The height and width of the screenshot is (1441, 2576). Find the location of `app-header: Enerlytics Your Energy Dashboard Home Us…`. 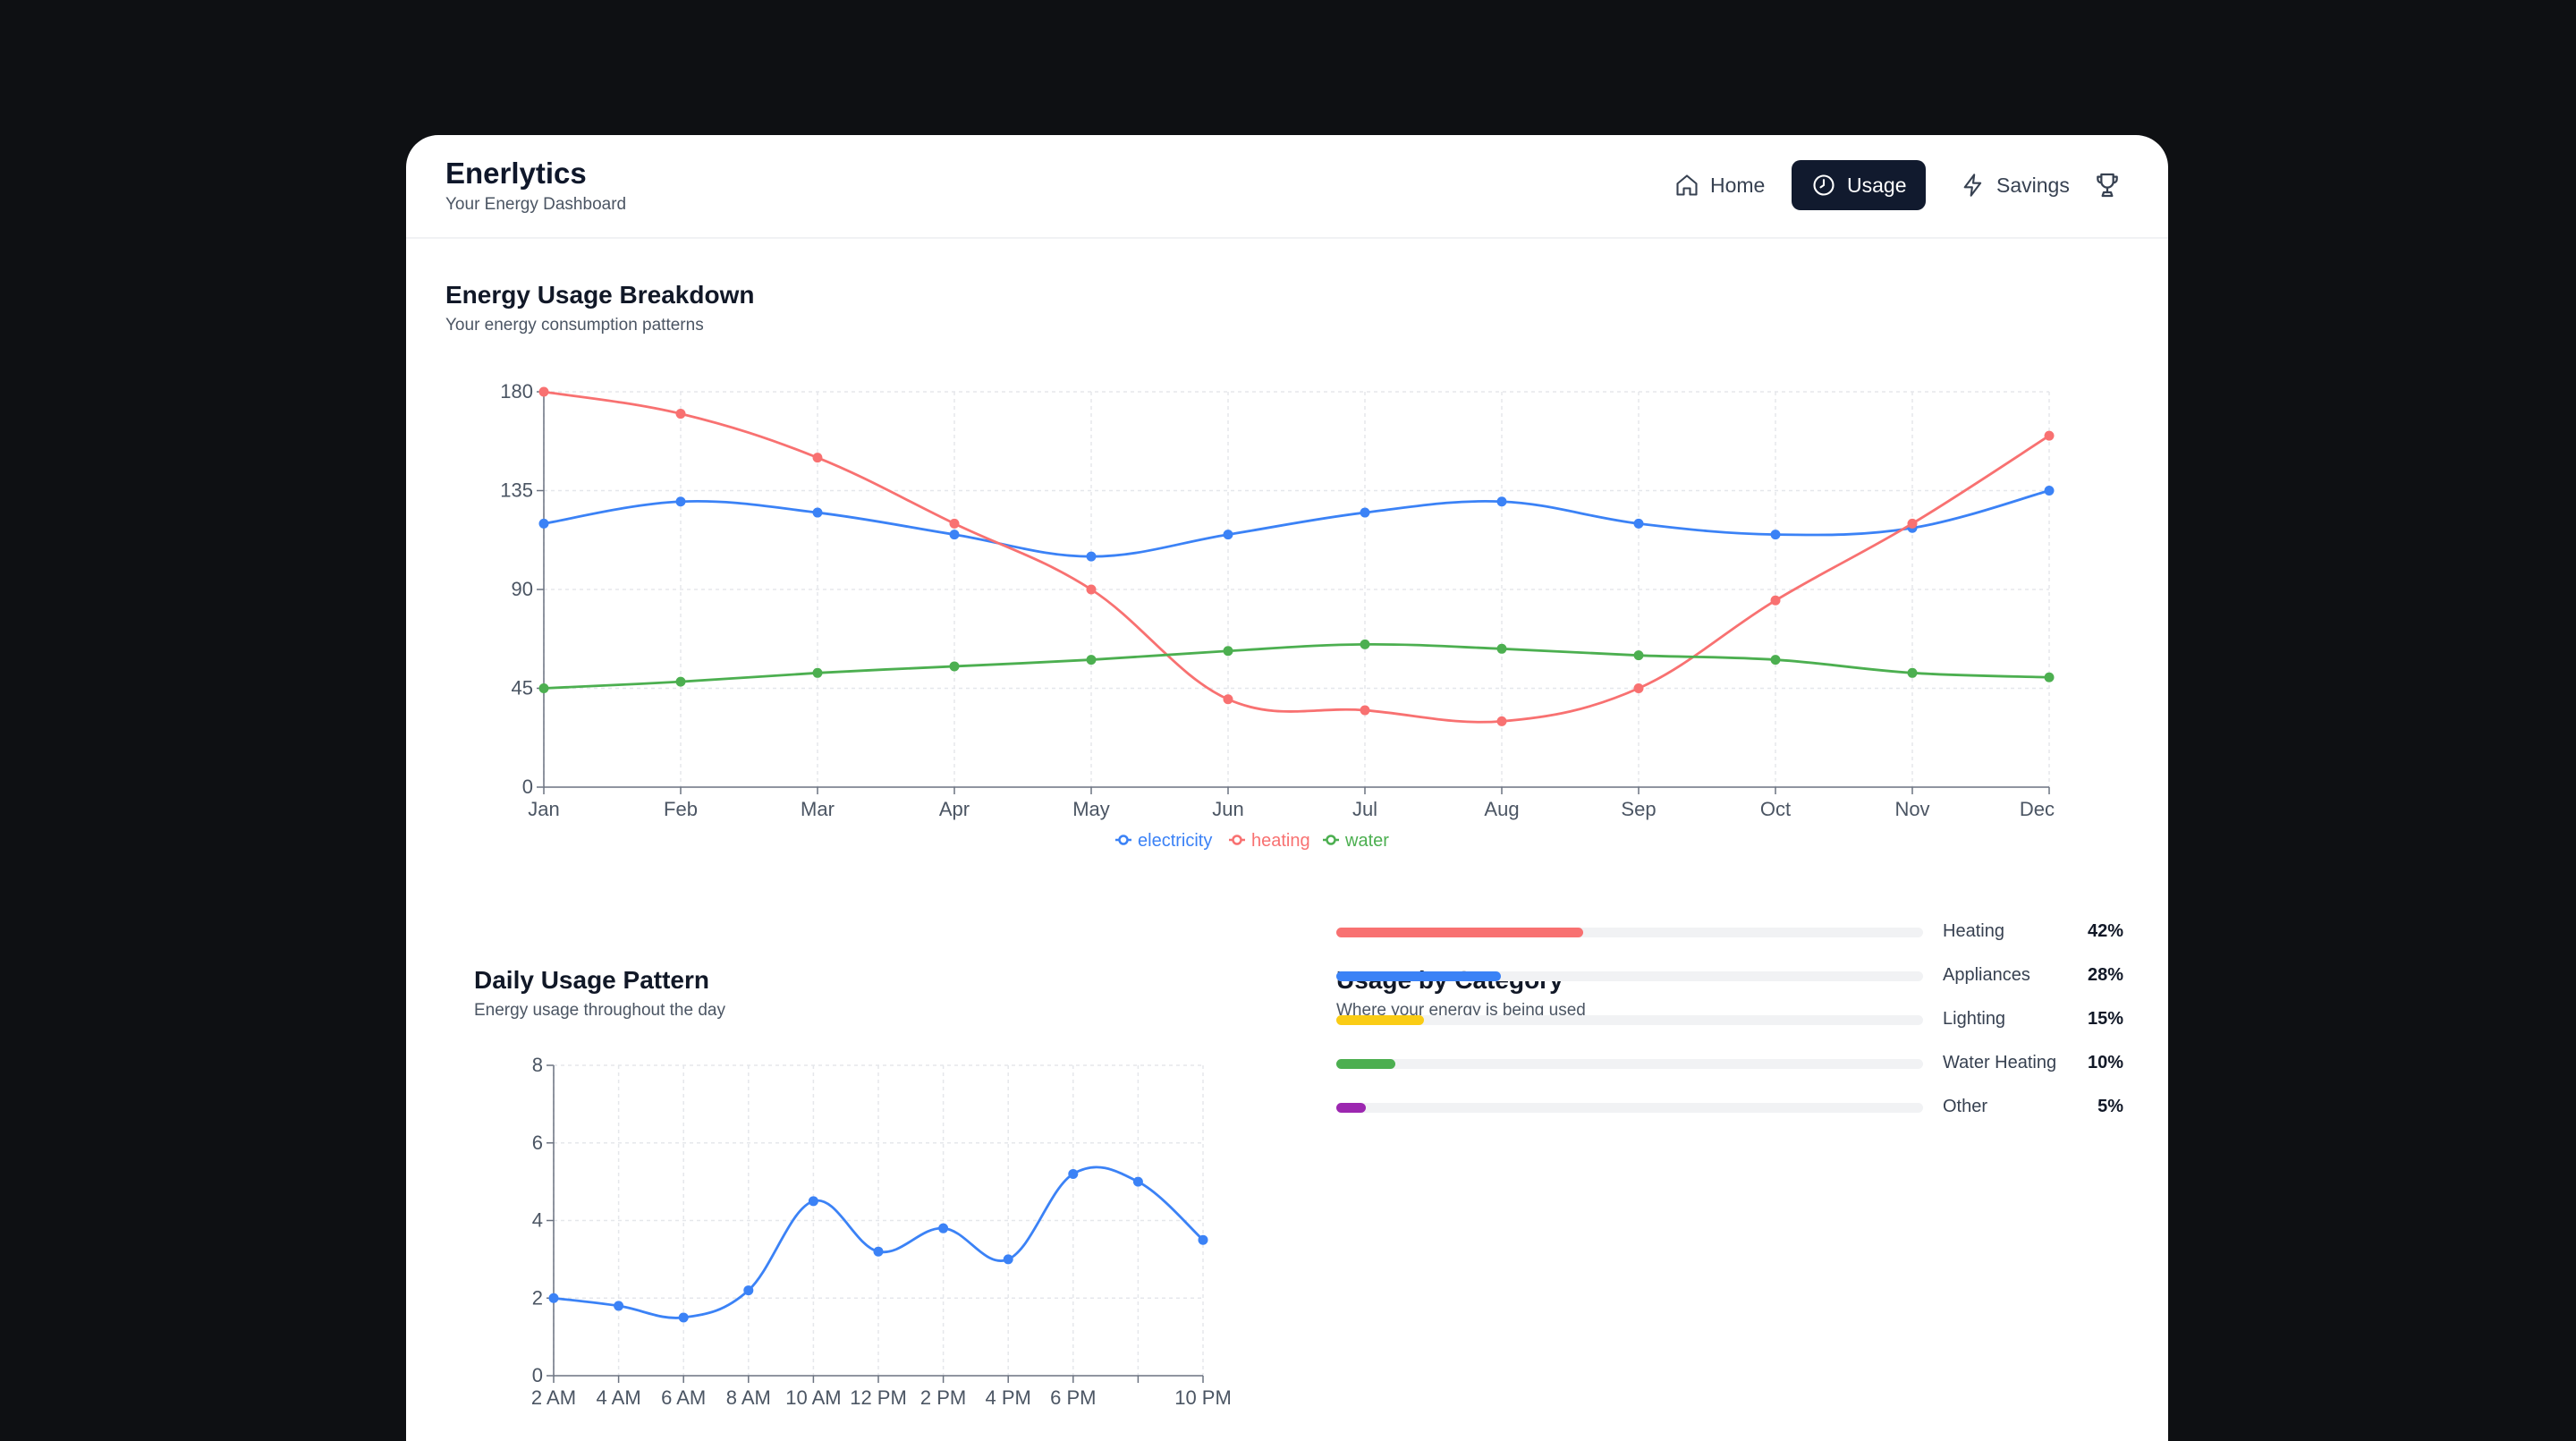

app-header: Enerlytics Your Energy Dashboard Home Us… is located at coordinates (1287, 187).